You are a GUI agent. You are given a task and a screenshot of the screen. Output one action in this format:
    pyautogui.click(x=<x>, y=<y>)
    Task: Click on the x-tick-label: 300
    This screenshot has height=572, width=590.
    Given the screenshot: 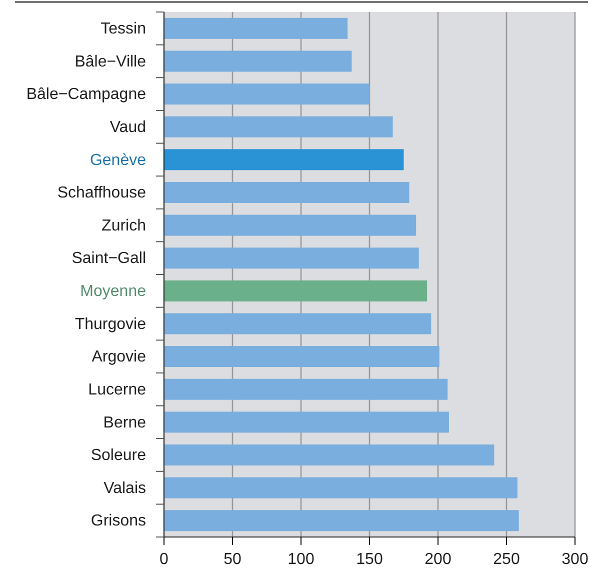 What is the action you would take?
    pyautogui.click(x=575, y=559)
    